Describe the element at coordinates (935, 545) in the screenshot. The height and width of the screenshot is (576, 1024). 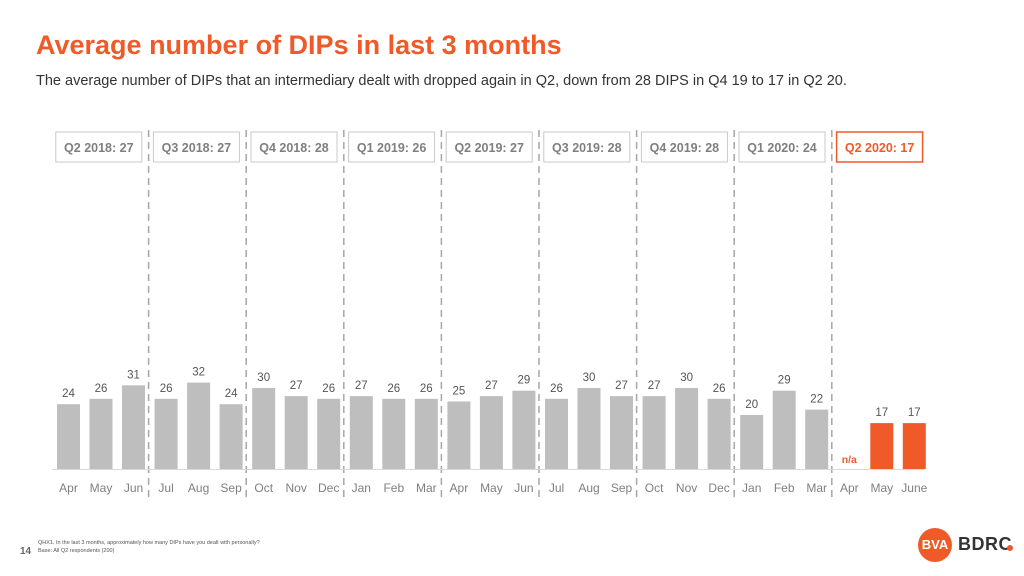
I see `bva-logo-mark: BVA` at that location.